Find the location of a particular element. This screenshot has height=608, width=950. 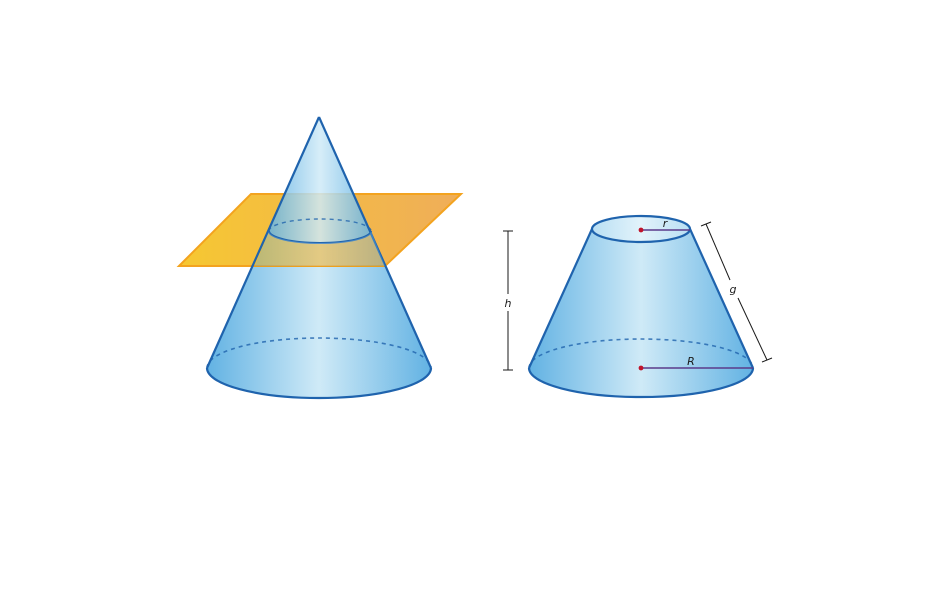

frustum-base-edge is located at coordinates (641, 383).